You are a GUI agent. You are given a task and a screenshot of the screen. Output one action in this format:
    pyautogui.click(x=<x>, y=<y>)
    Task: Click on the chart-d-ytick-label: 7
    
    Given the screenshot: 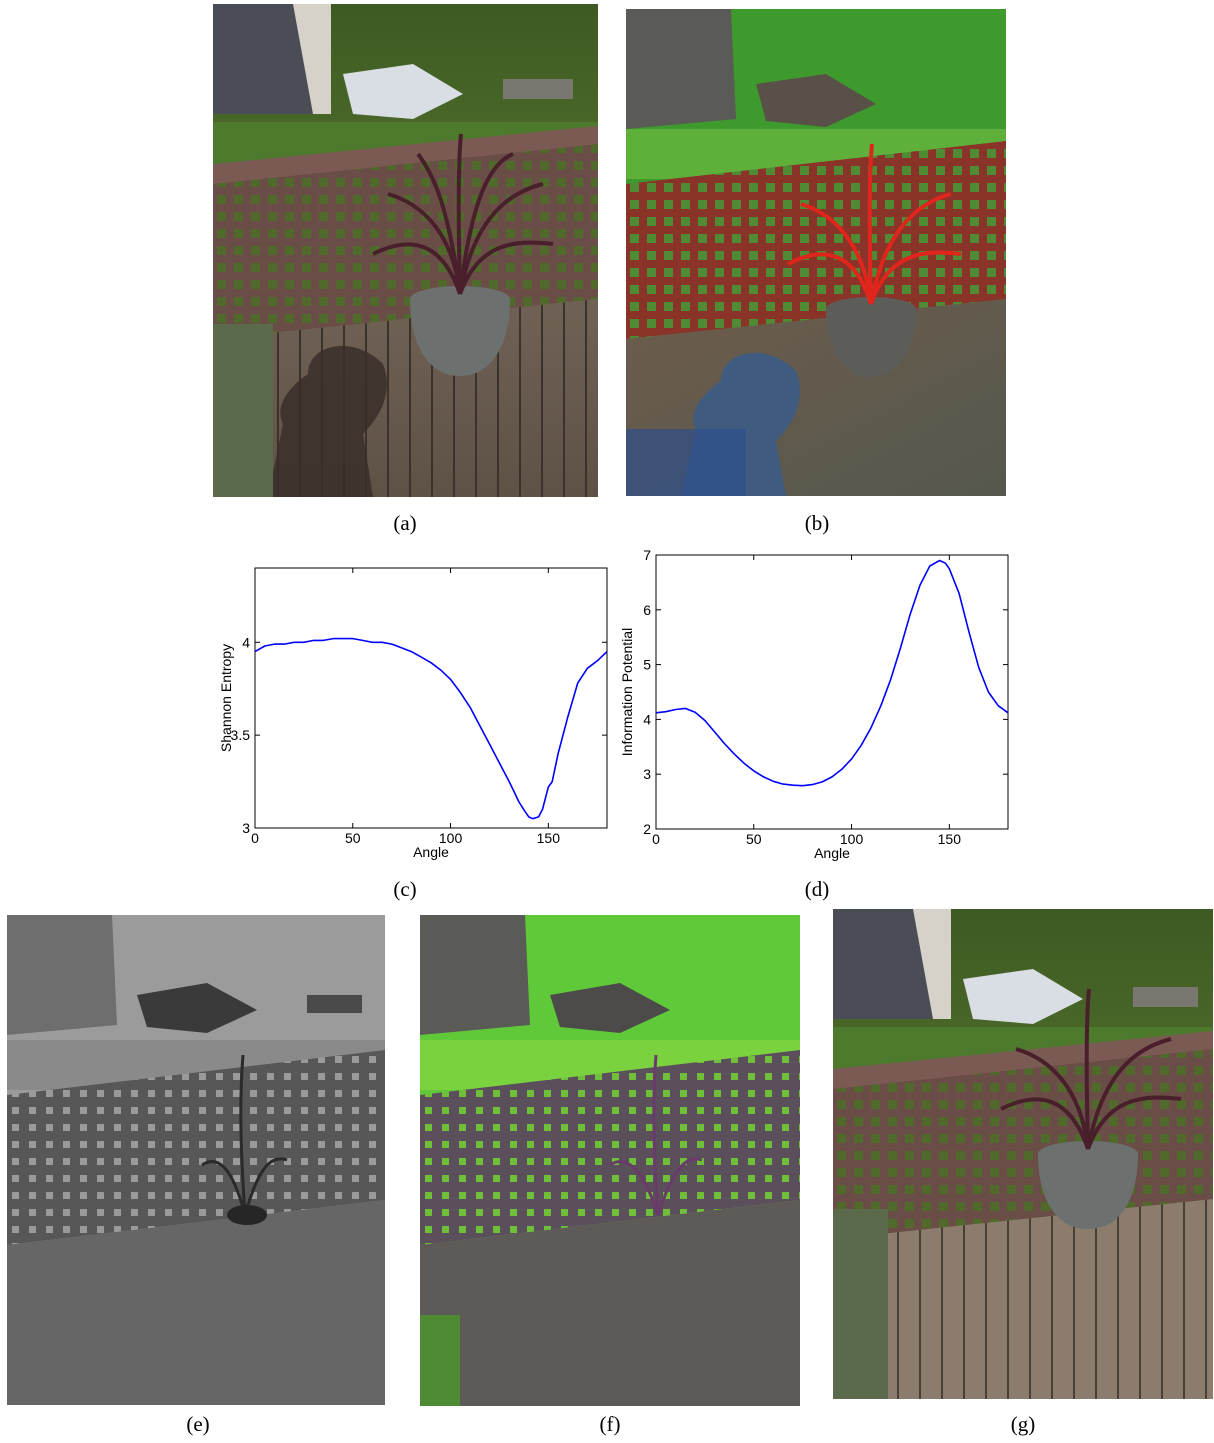 What is the action you would take?
    pyautogui.click(x=647, y=555)
    